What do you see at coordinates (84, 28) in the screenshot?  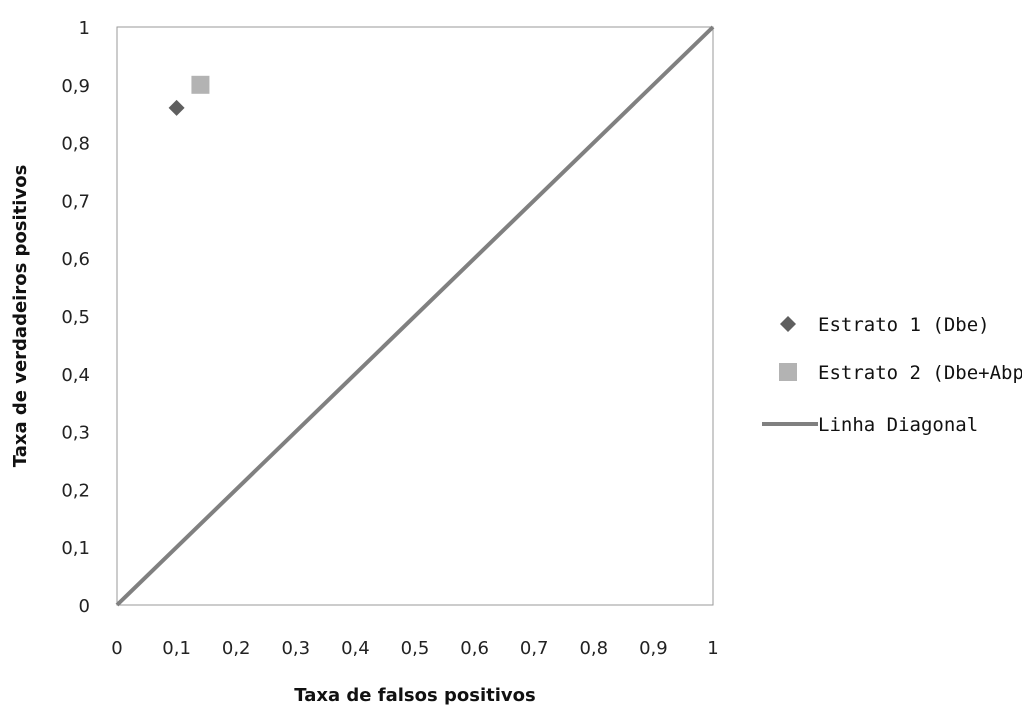 I see `y-tick-label: 1` at bounding box center [84, 28].